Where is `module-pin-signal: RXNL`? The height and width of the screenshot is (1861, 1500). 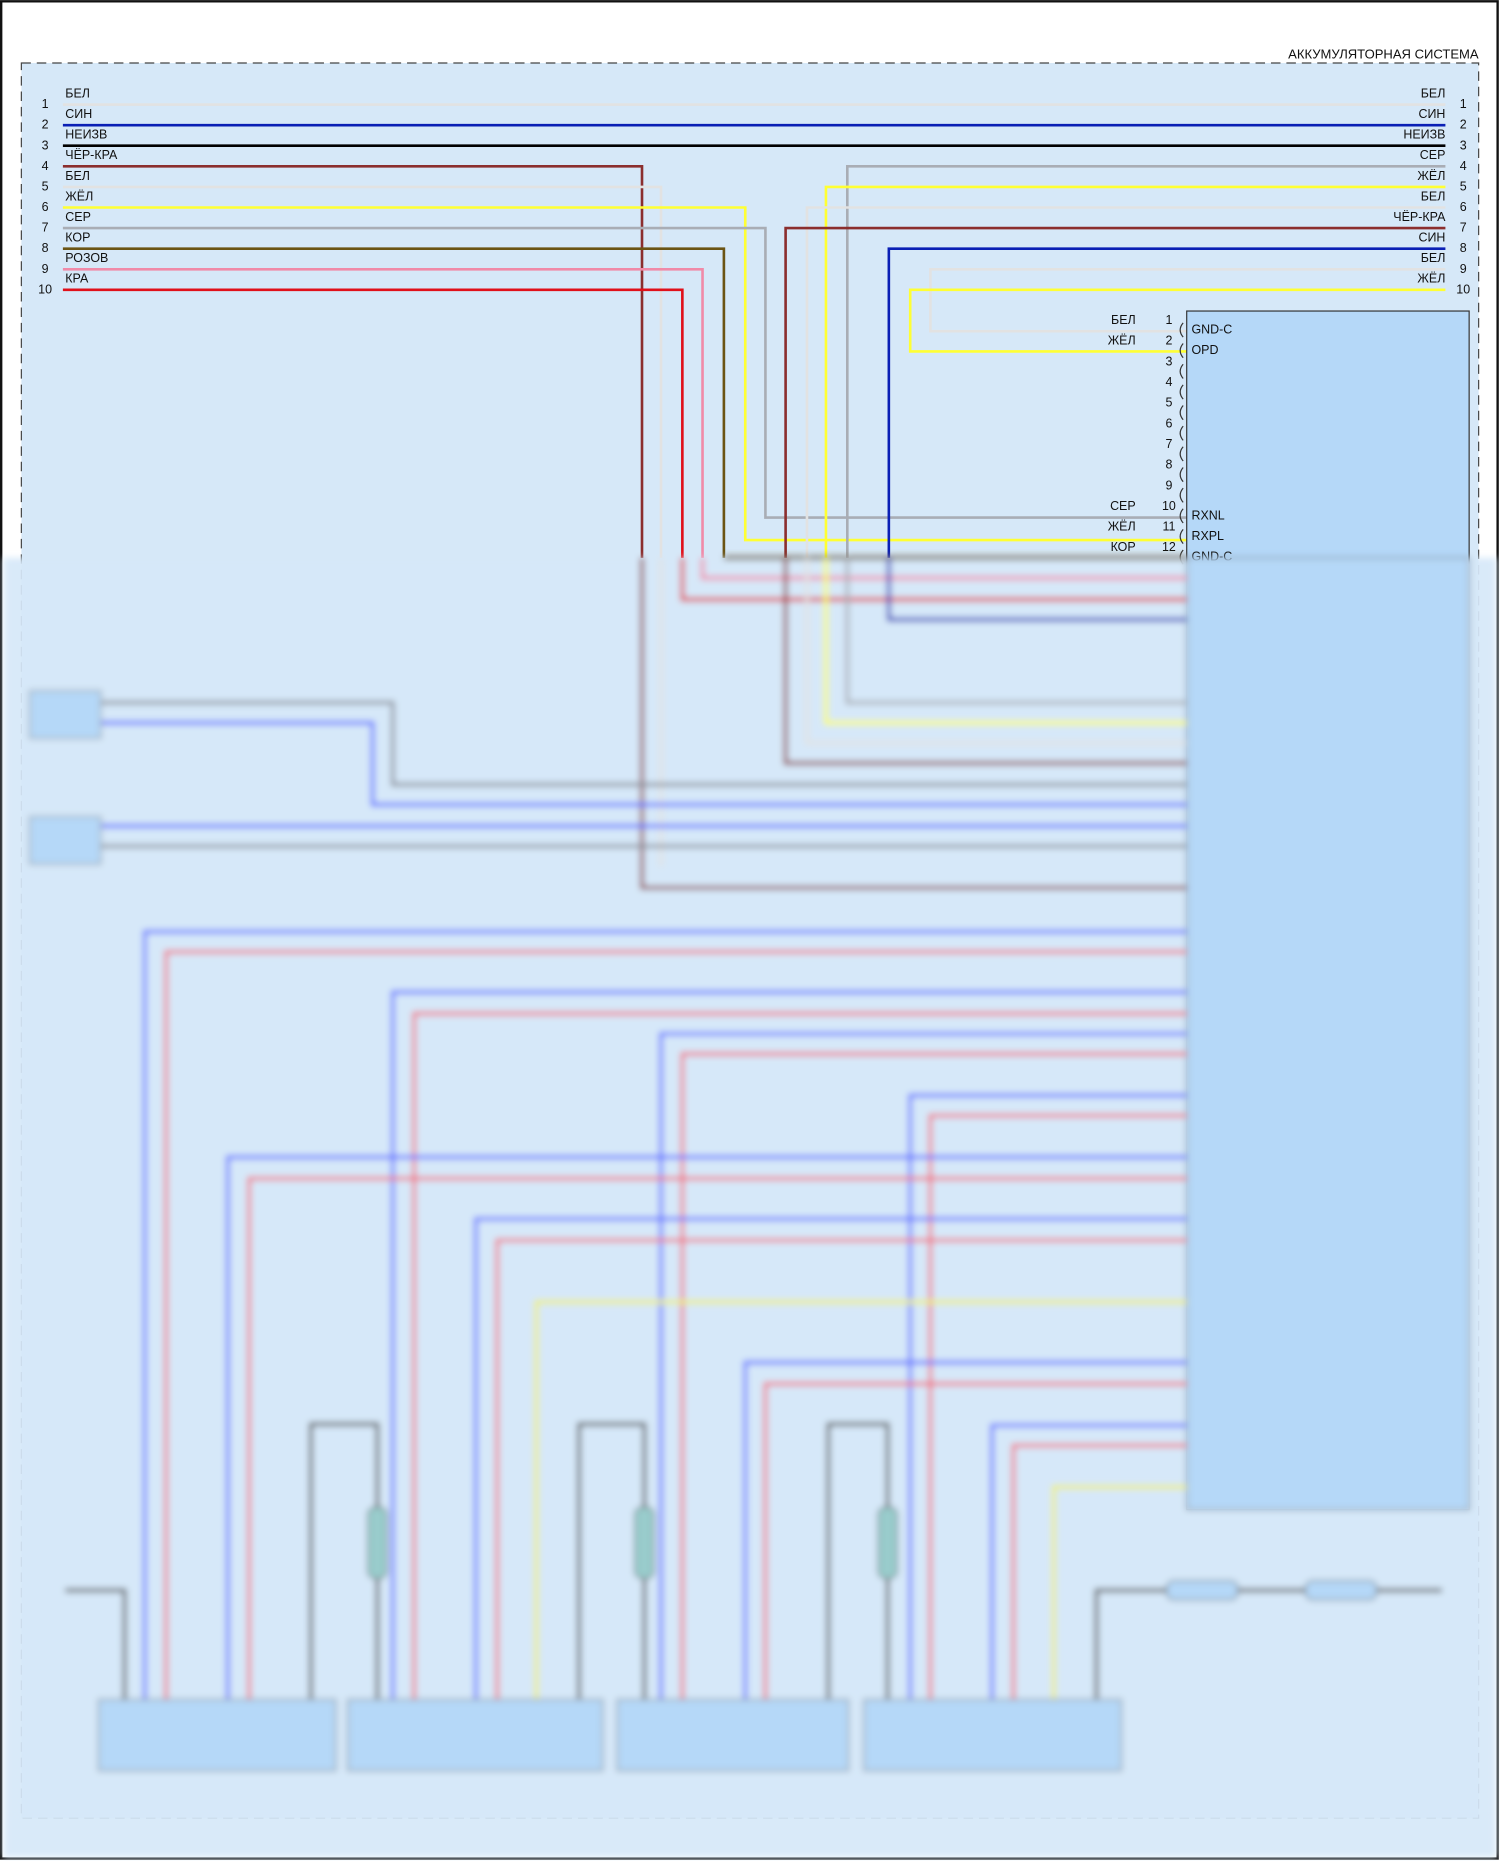
module-pin-signal: RXNL is located at coordinates (1207, 515).